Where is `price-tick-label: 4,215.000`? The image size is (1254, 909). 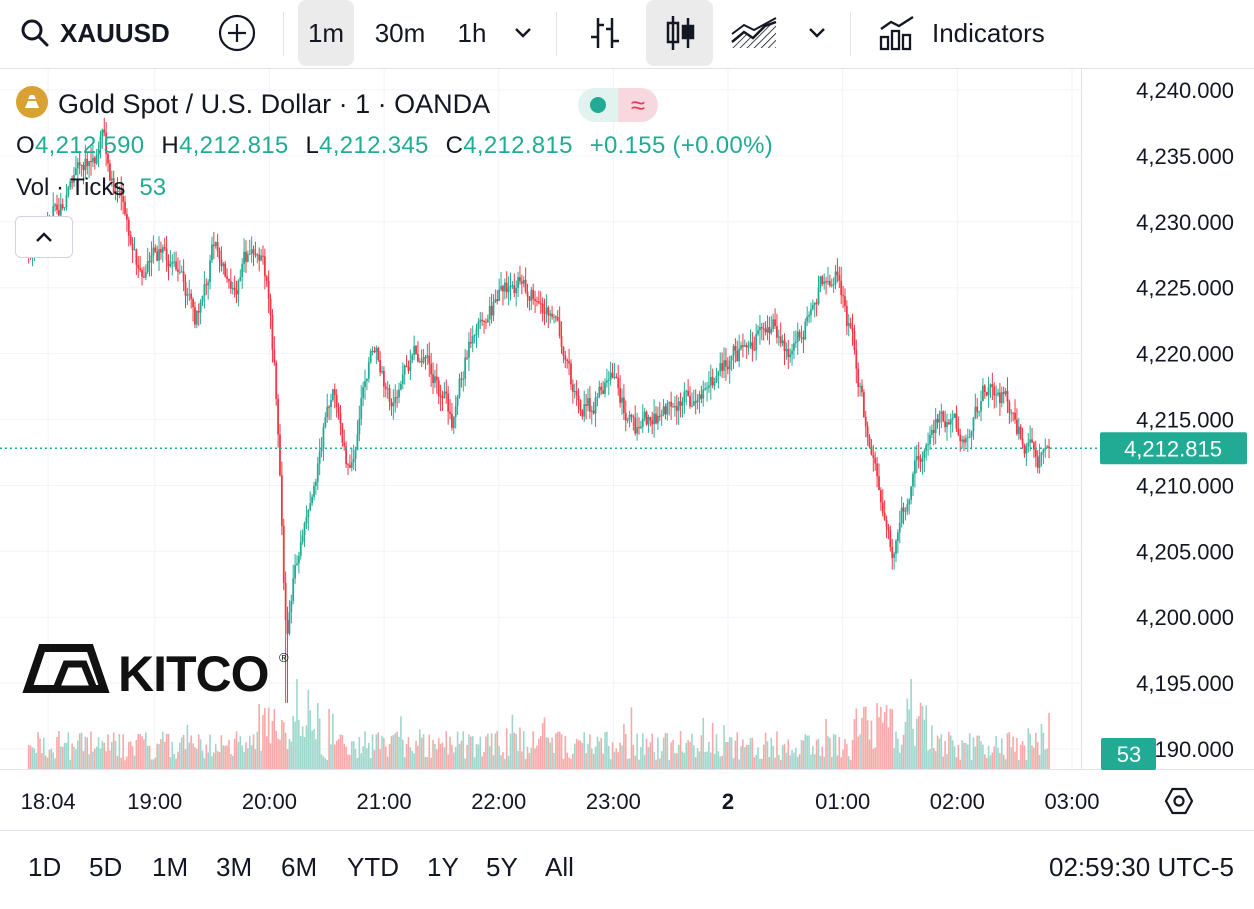
price-tick-label: 4,215.000 is located at coordinates (1185, 420).